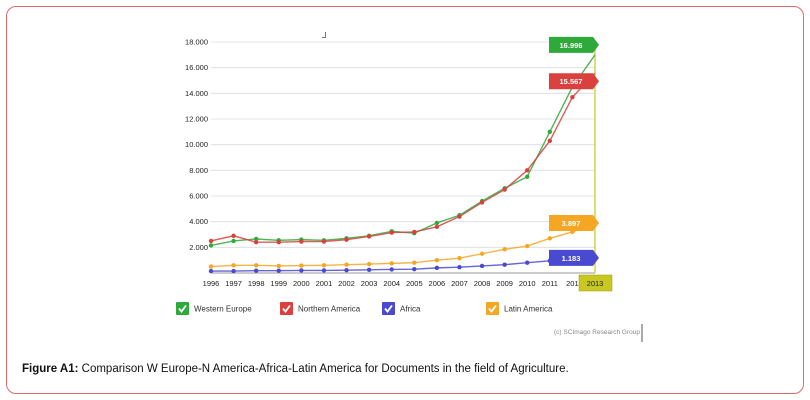 Image resolution: width=810 pixels, height=400 pixels. What do you see at coordinates (196, 119) in the screenshot?
I see `y-tick-label: 12.000` at bounding box center [196, 119].